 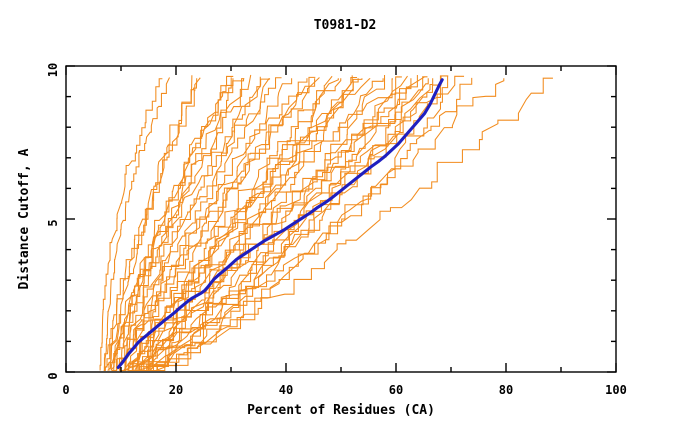 What do you see at coordinates (396, 390) in the screenshot?
I see `x-tick-label: 60` at bounding box center [396, 390].